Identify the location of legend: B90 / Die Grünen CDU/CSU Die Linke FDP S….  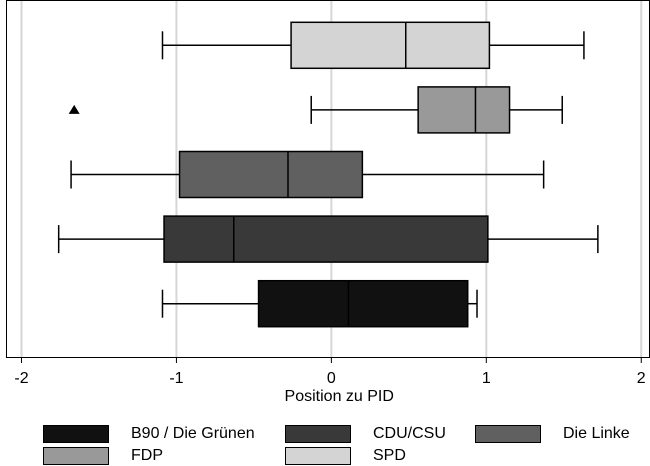
(325, 443).